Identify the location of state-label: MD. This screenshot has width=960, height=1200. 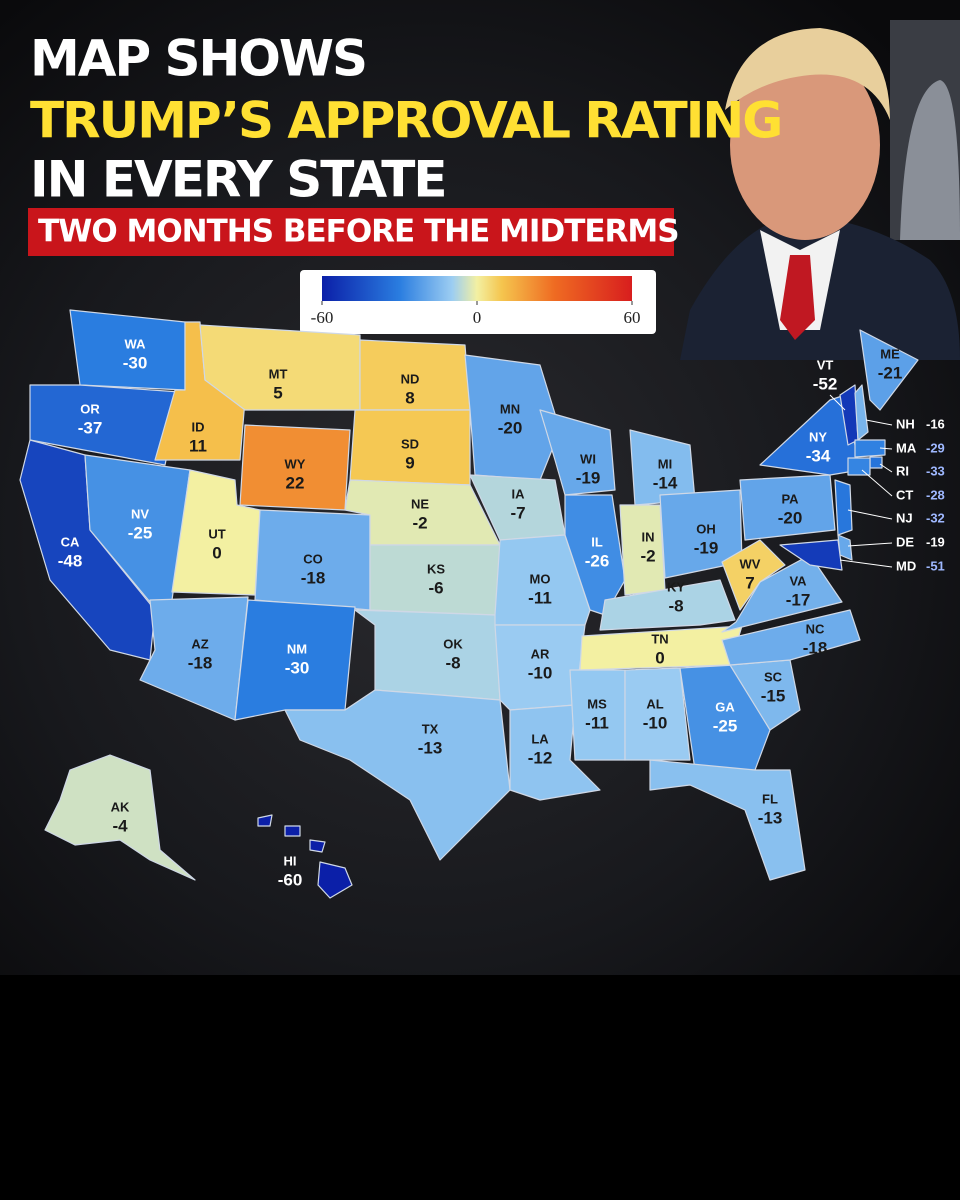
(906, 565).